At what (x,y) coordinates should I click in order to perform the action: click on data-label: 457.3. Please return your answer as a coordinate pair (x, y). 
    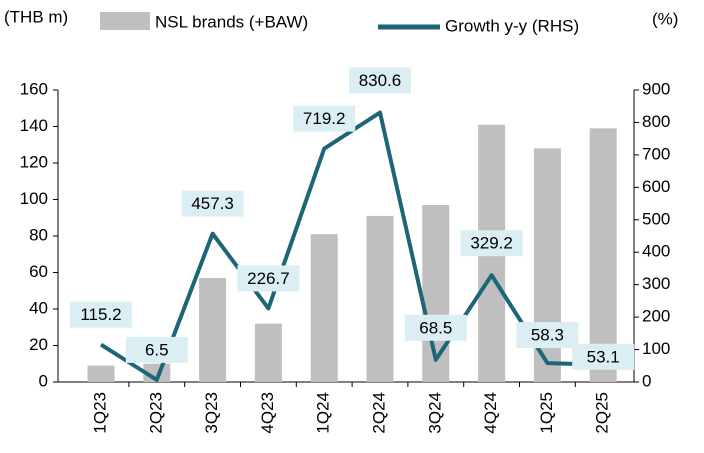
    Looking at the image, I should click on (212, 203).